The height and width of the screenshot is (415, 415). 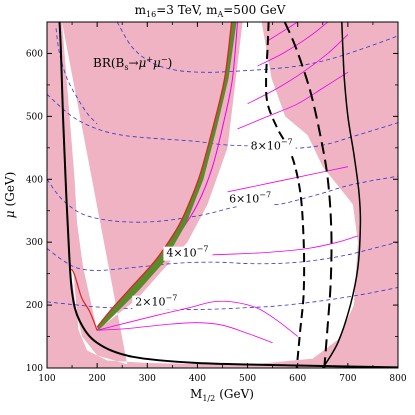 I want to click on y-tick-label-3: 400, so click(x=34, y=180).